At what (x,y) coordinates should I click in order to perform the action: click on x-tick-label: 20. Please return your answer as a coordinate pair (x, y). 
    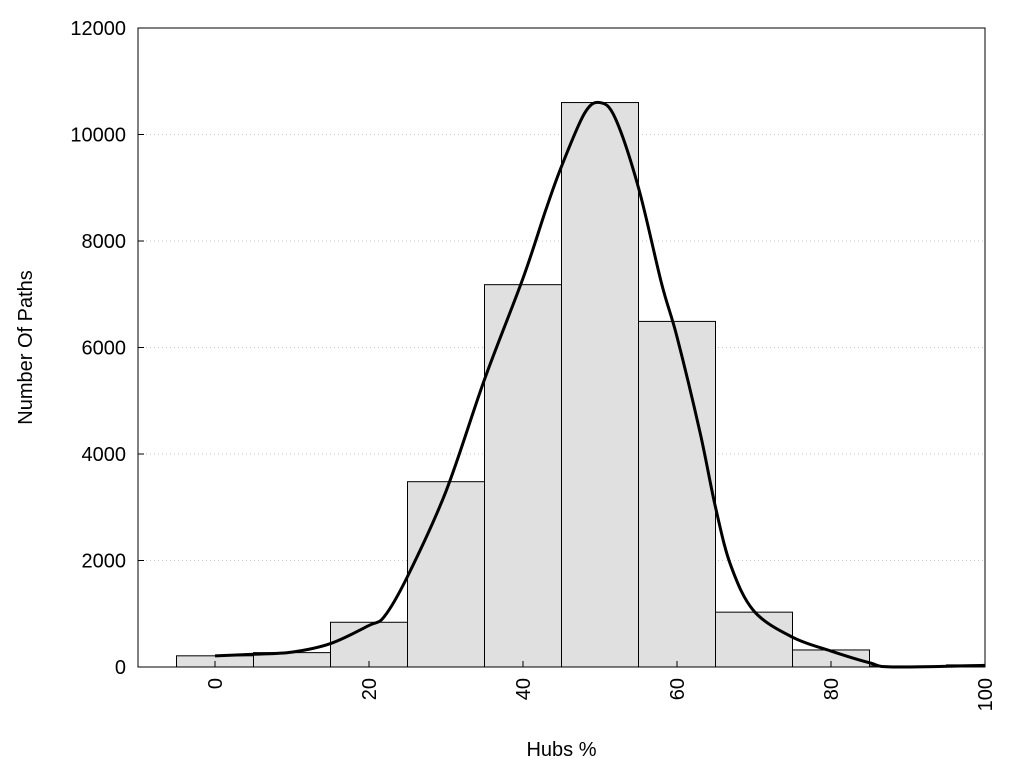
    Looking at the image, I should click on (370, 689).